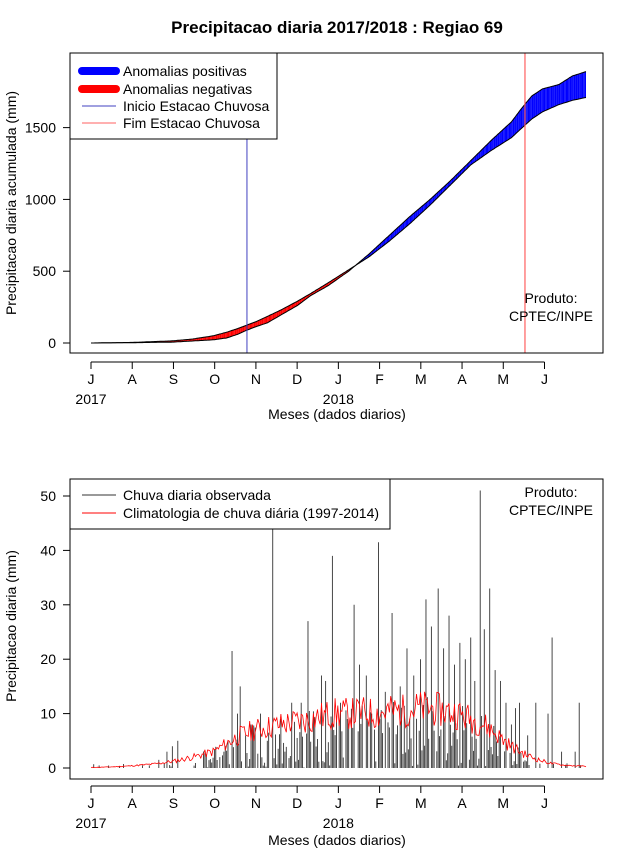 This screenshot has height=850, width=640. I want to click on y-axis: 0 500 1000 1500, so click(48, 235).